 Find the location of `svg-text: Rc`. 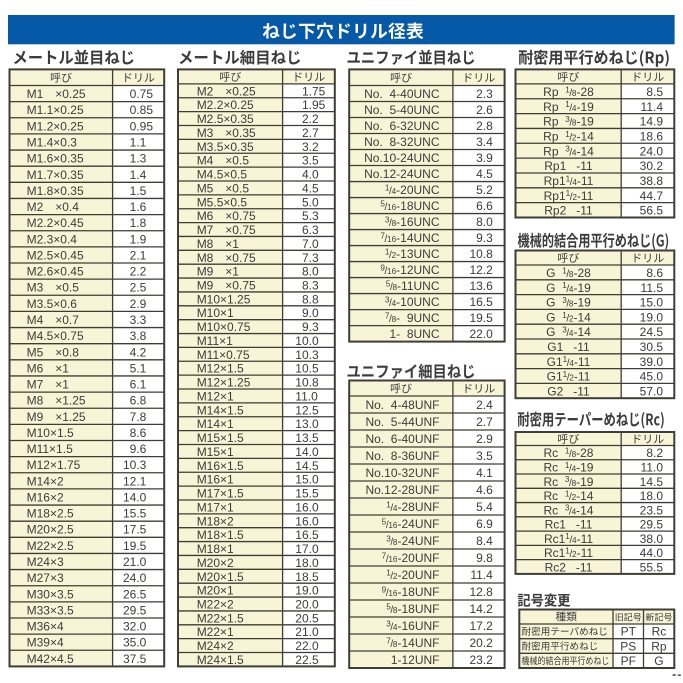

svg-text: Rc is located at coordinates (659, 632).